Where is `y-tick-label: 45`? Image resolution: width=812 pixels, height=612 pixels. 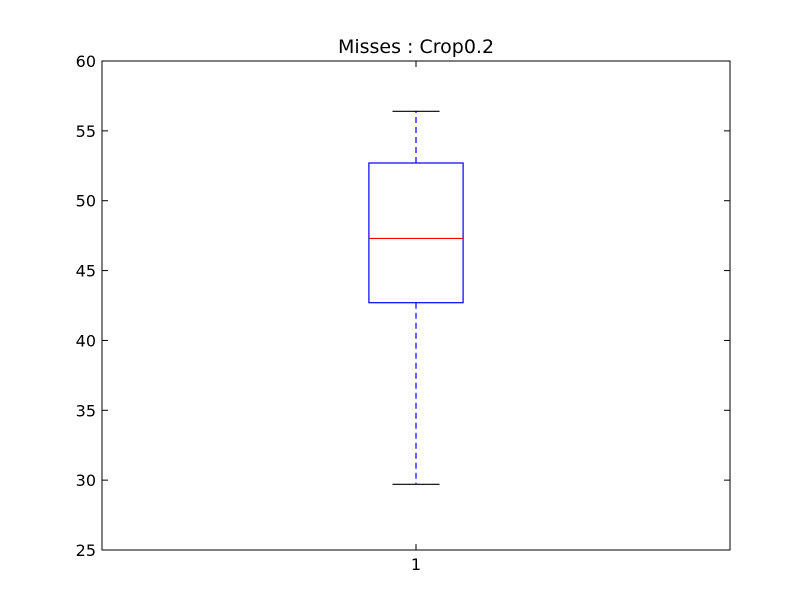
y-tick-label: 45 is located at coordinates (86, 271).